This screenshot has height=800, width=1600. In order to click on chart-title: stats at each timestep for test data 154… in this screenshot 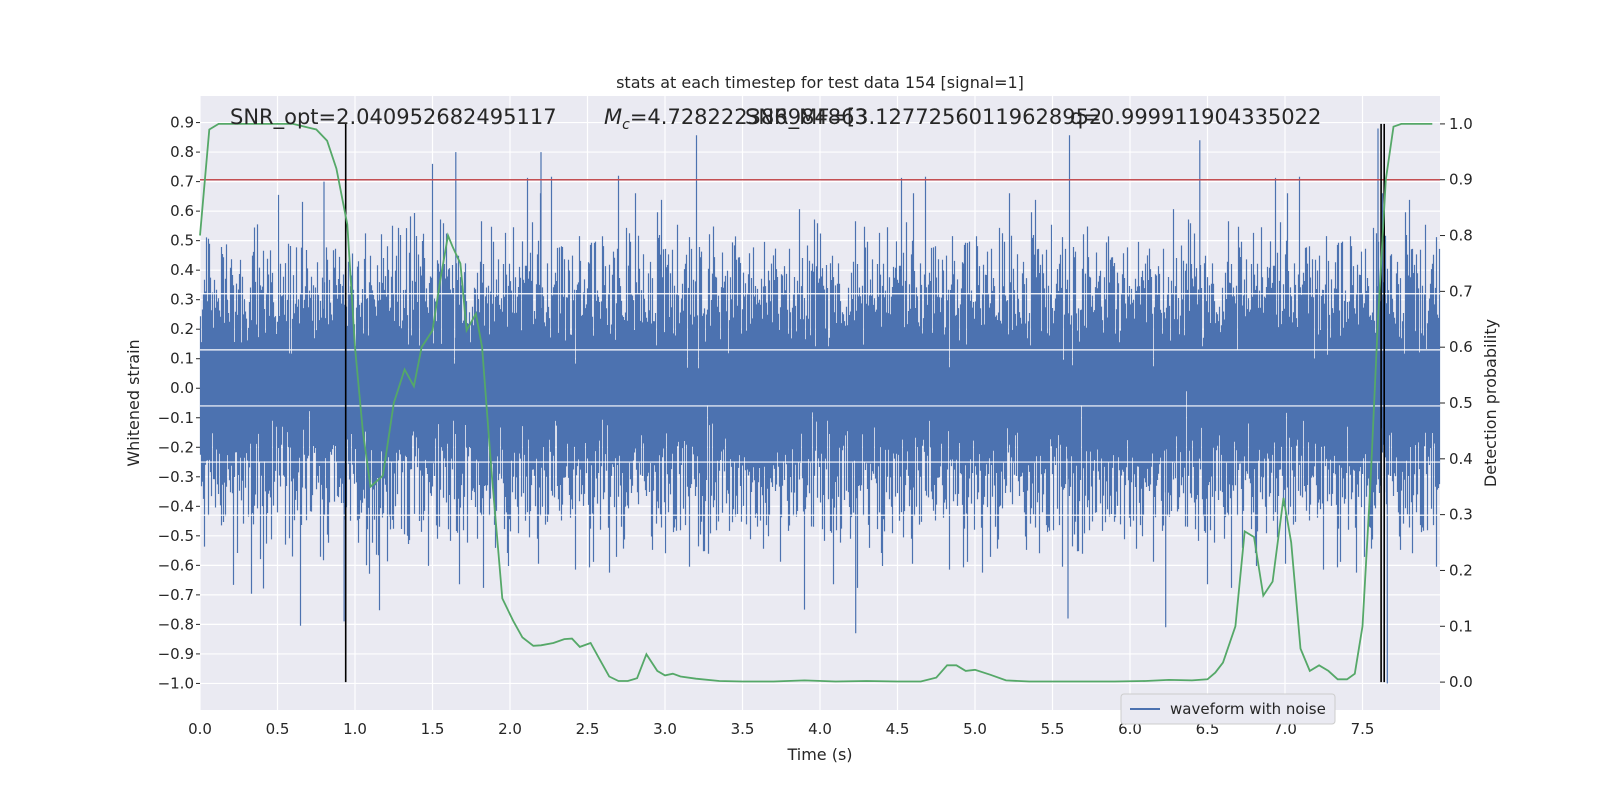, I will do `click(820, 82)`.